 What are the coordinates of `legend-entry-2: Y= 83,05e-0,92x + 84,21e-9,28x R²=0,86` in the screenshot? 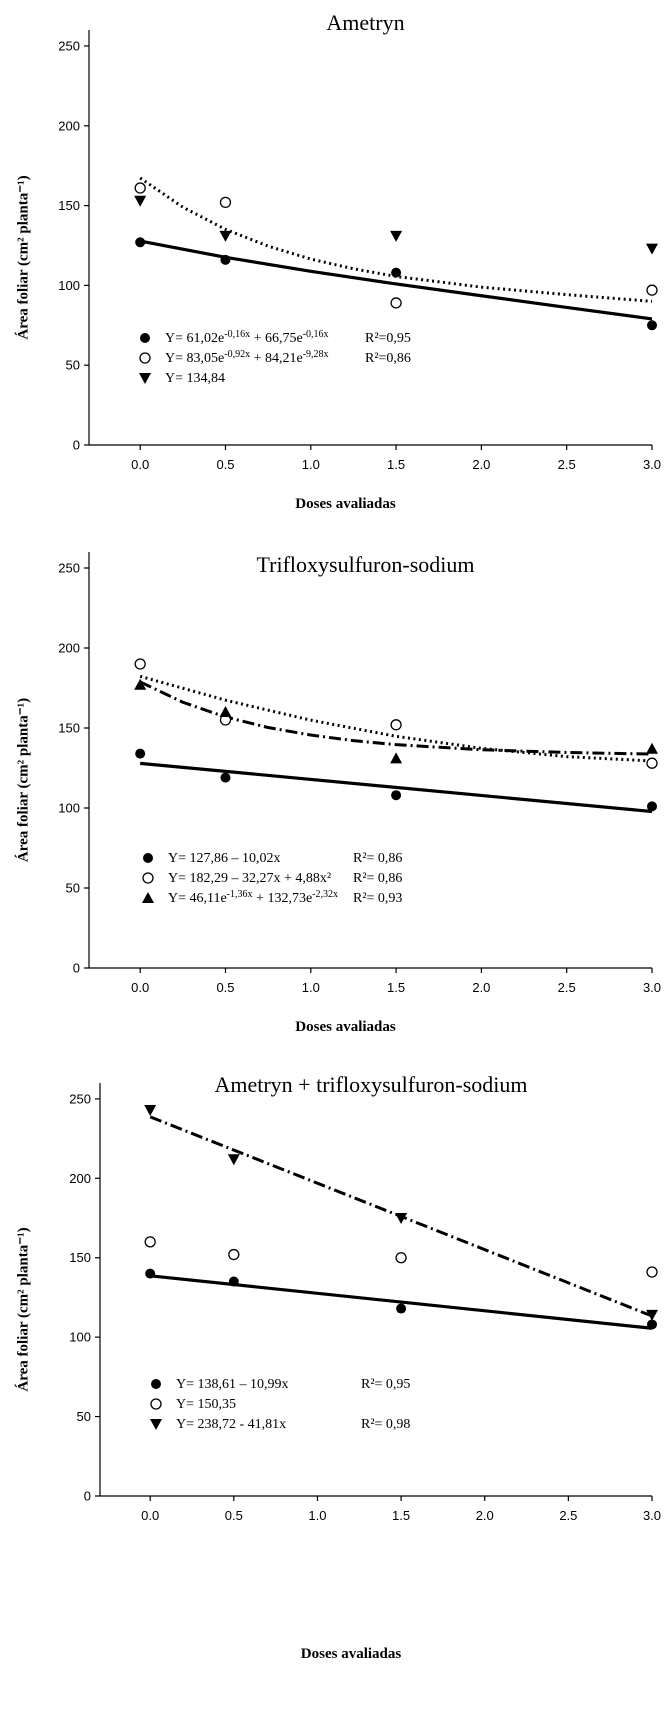 It's located at (275, 358).